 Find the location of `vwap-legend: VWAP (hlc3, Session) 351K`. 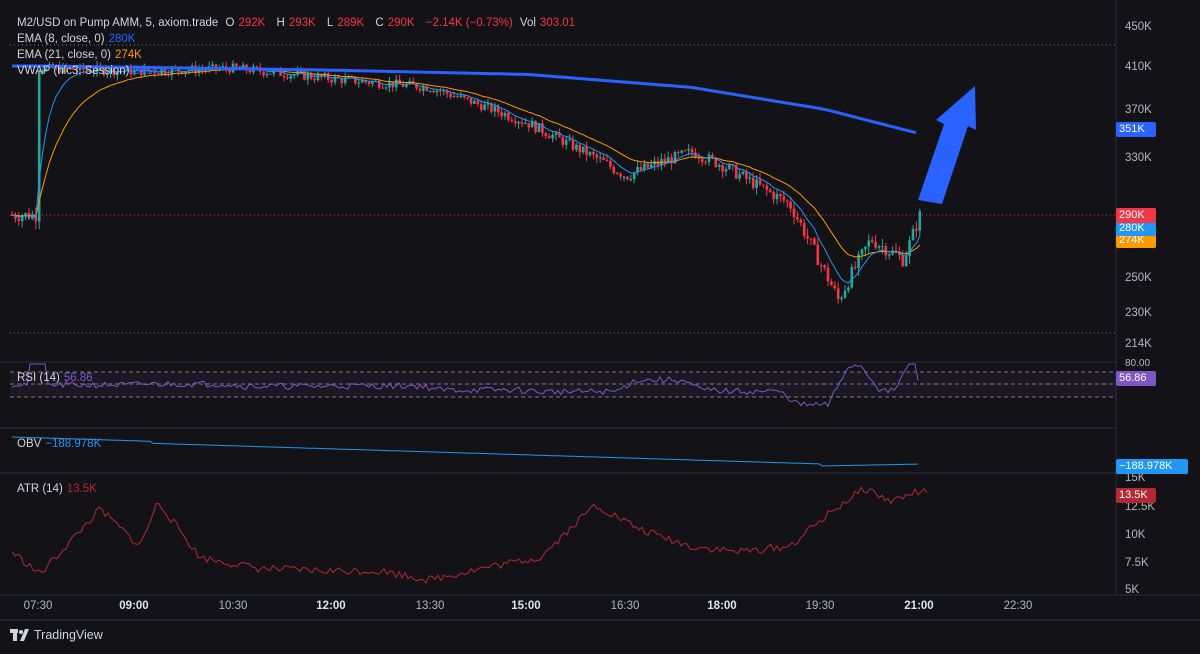

vwap-legend: VWAP (hlc3, Session) 351K is located at coordinates (90, 71).